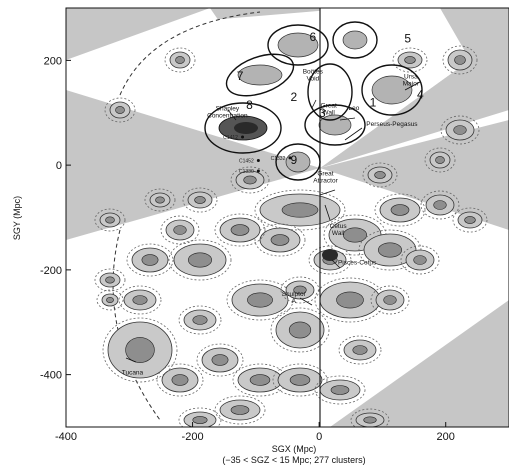  I want to click on region-number: 8, so click(249, 105).